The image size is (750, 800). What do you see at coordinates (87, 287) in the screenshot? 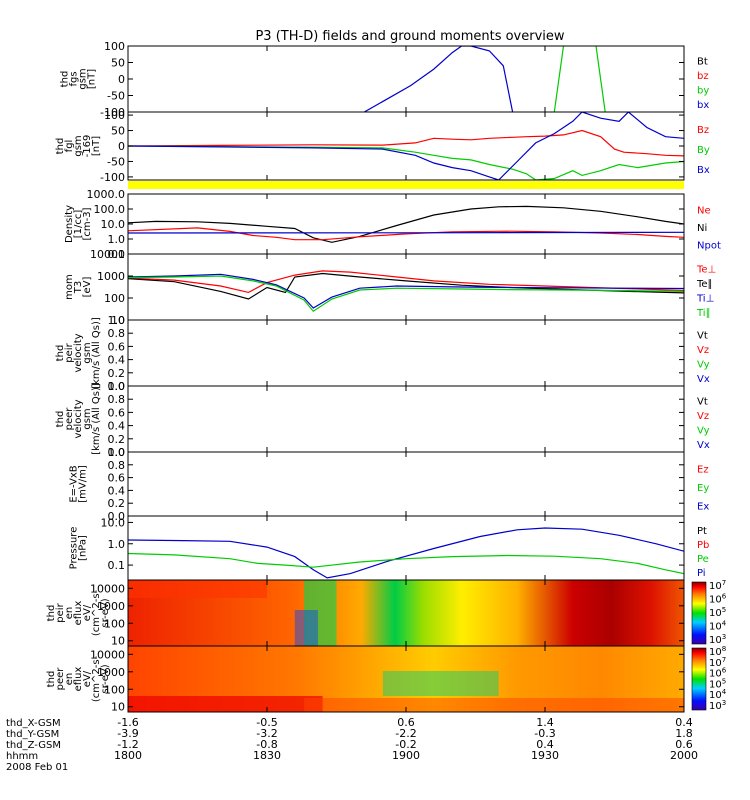
I see `y-axis-label-line: [eV]` at bounding box center [87, 287].